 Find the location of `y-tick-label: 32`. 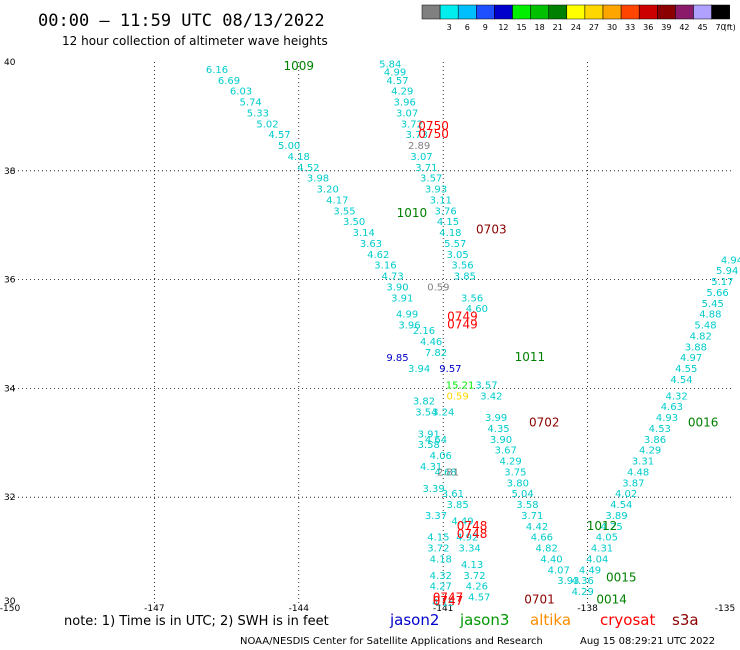

y-tick-label: 32 is located at coordinates (9, 498).